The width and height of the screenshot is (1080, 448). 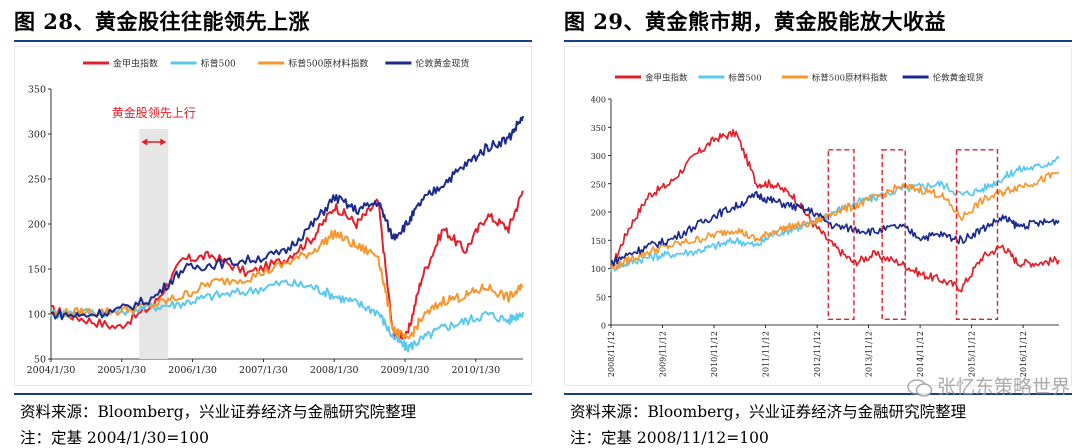 What do you see at coordinates (972, 354) in the screenshot?
I see `x-tick-label: 2015/11/12` at bounding box center [972, 354].